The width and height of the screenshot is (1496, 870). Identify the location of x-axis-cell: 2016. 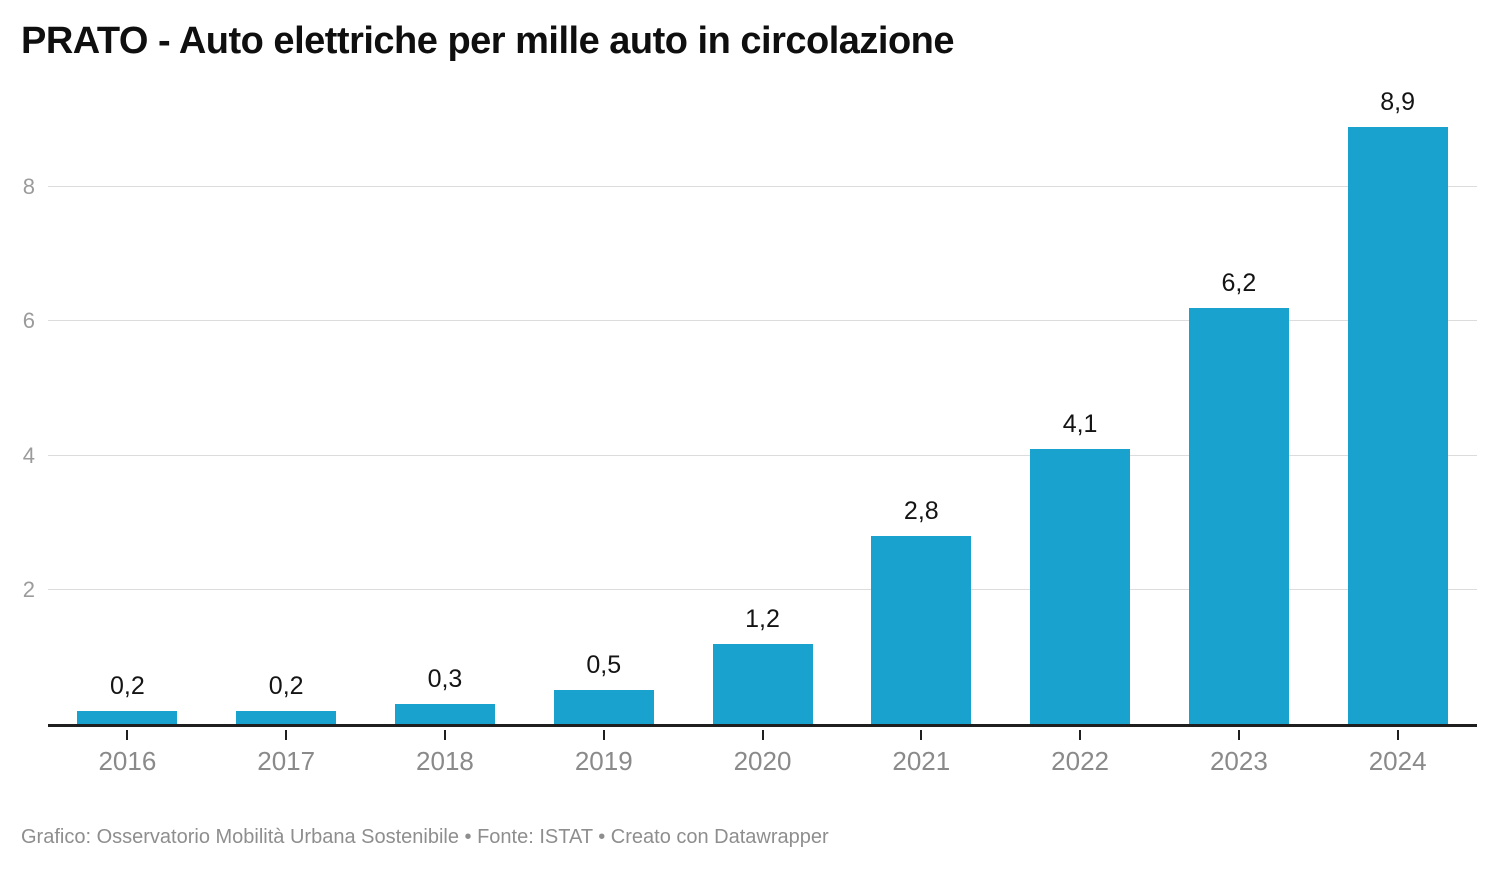
(127, 756).